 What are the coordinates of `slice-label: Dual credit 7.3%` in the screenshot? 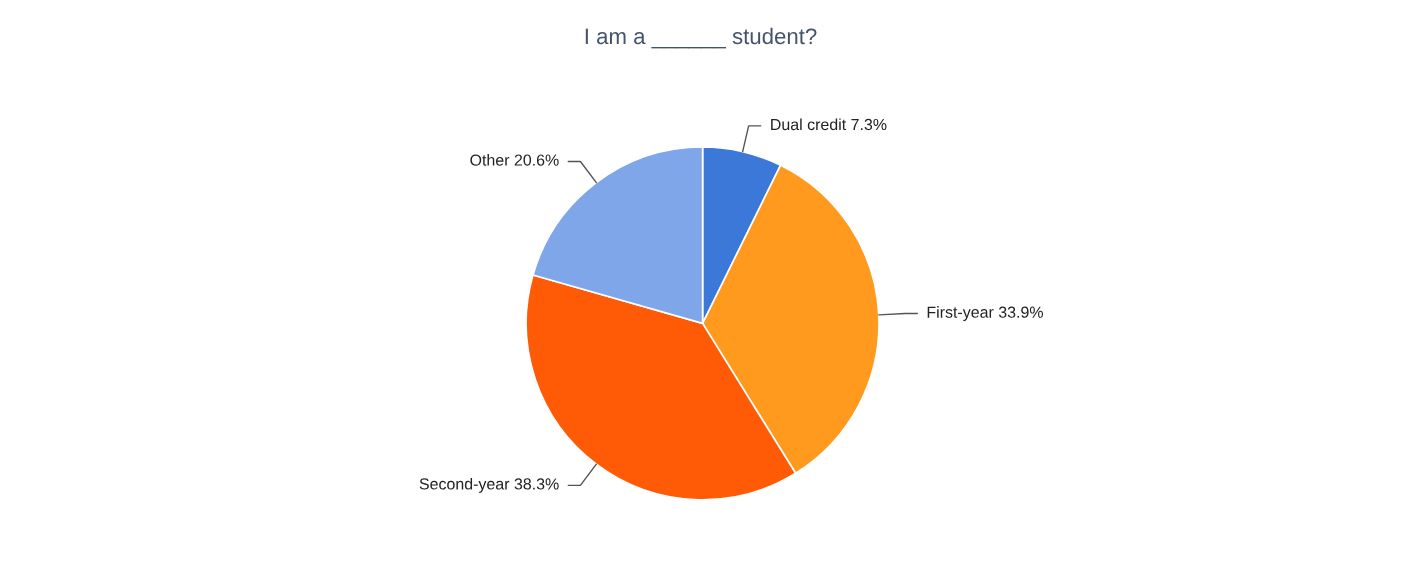 It's located at (829, 124).